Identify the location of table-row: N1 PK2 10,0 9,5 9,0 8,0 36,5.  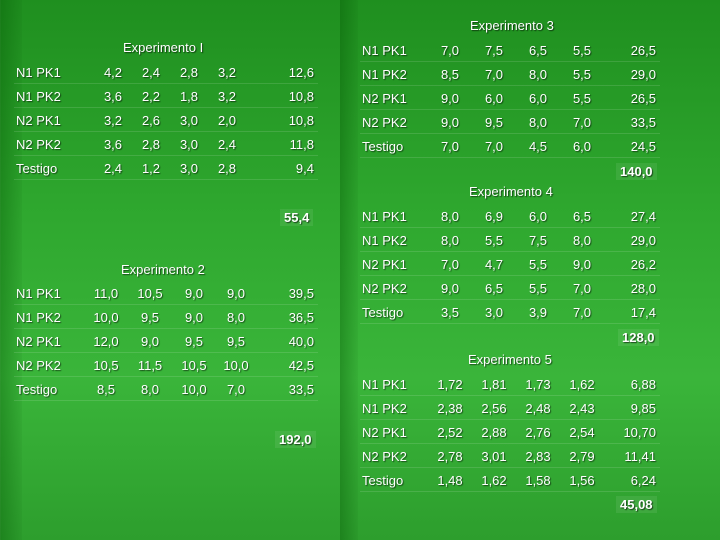
(166, 317).